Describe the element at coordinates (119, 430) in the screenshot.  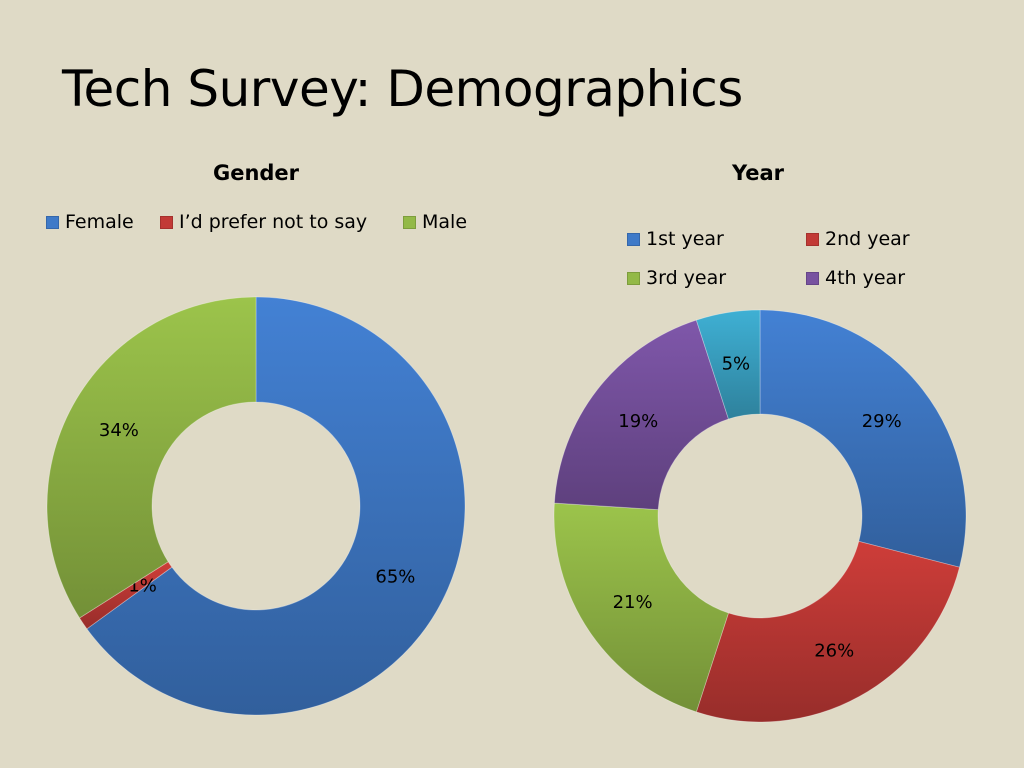
I see `gender-data-label-2: 34%` at that location.